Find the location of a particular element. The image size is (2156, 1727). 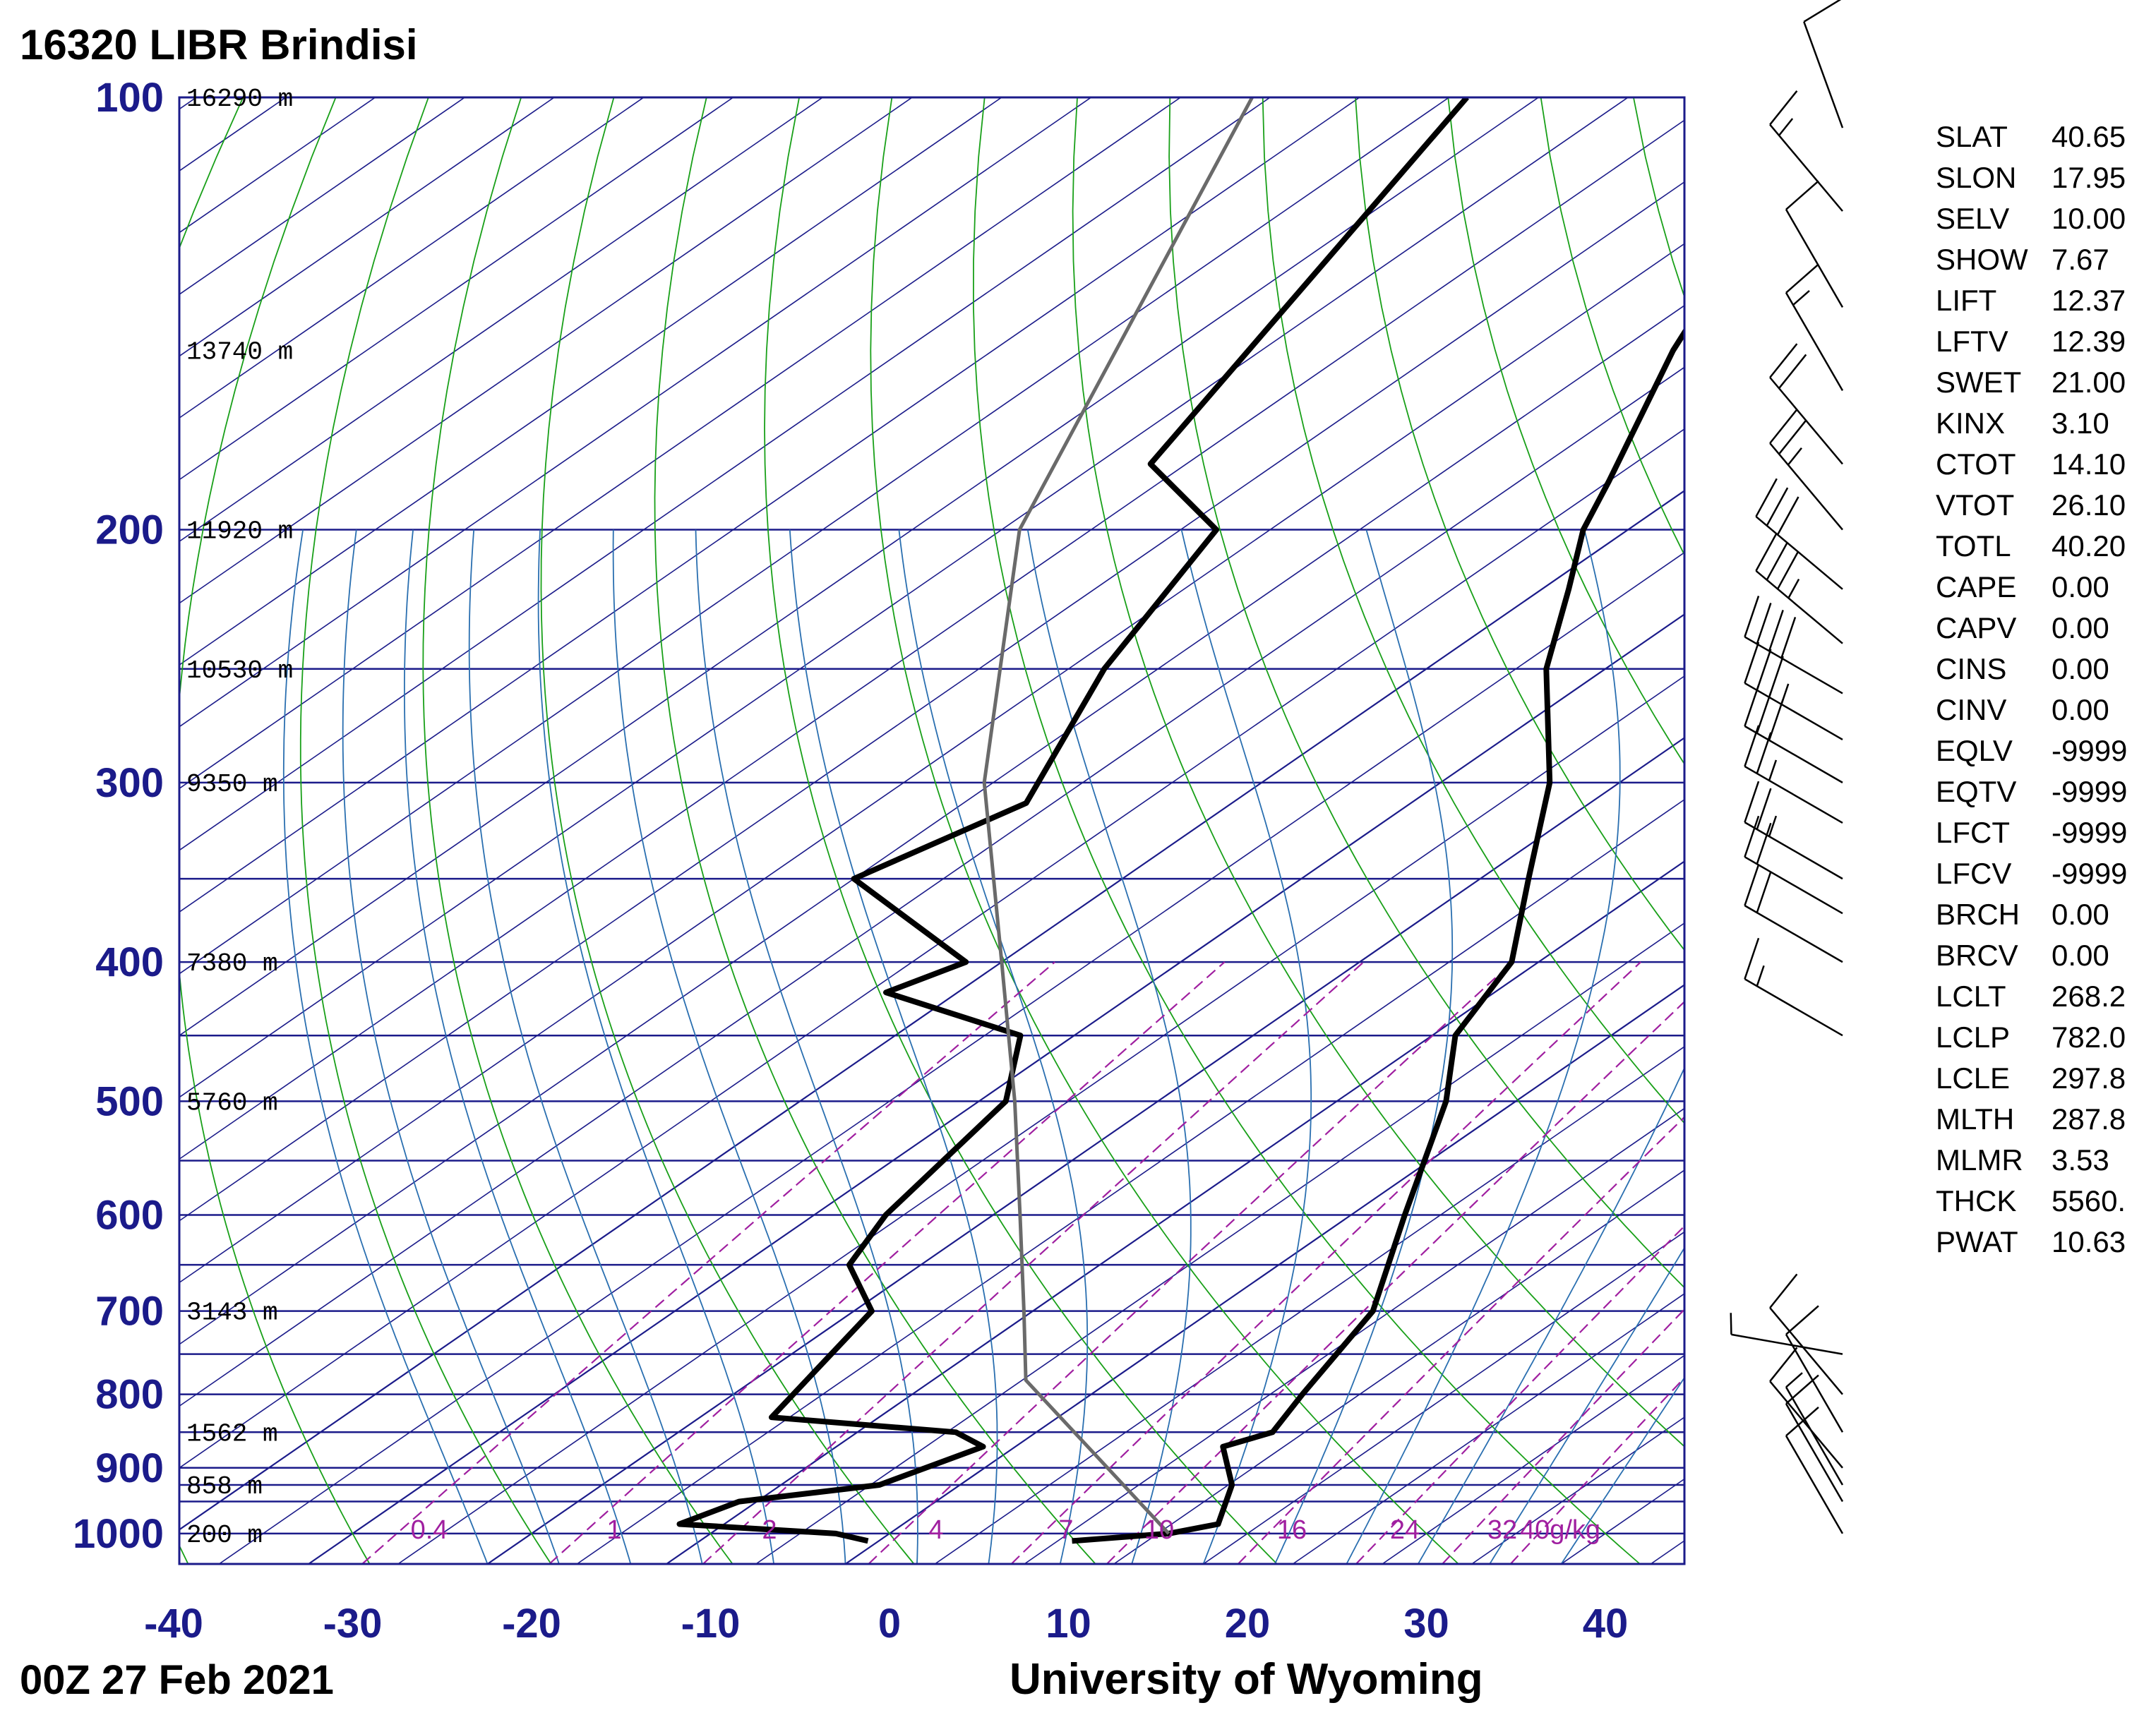

height-label: 7380 m is located at coordinates (232, 963).